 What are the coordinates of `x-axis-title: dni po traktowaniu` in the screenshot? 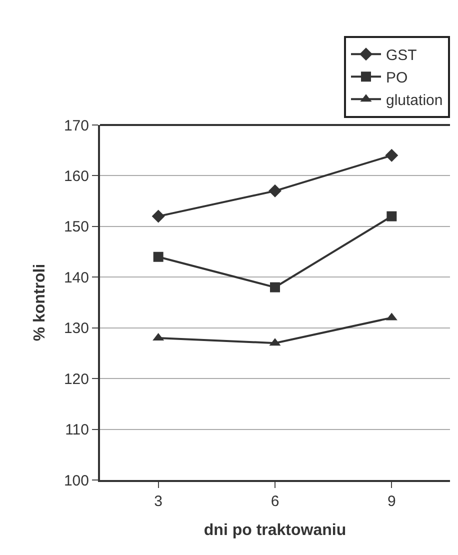 It's located at (275, 531).